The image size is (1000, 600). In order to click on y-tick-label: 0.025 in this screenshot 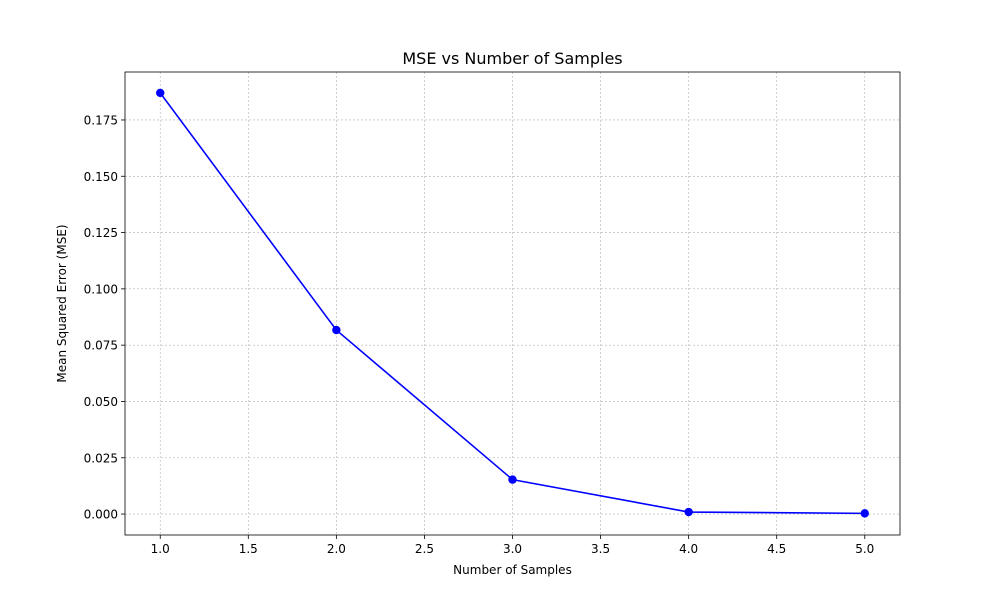, I will do `click(101, 458)`.